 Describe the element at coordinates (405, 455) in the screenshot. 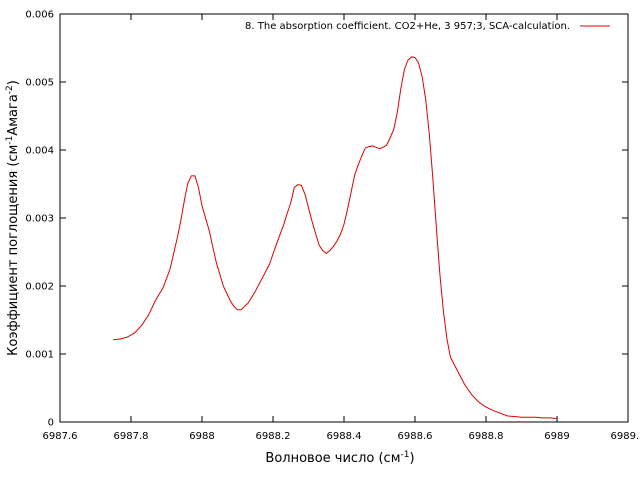

I see `x-axis-title-sup: -1` at that location.